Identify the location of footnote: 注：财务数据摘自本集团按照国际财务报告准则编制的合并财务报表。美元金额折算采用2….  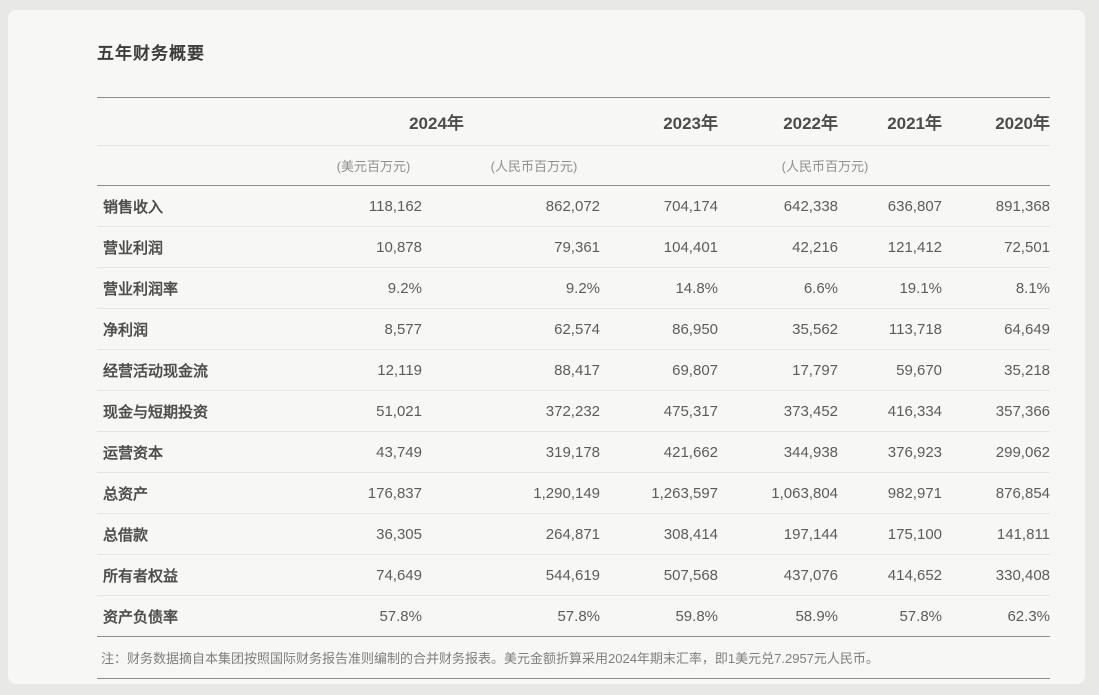
(573, 658).